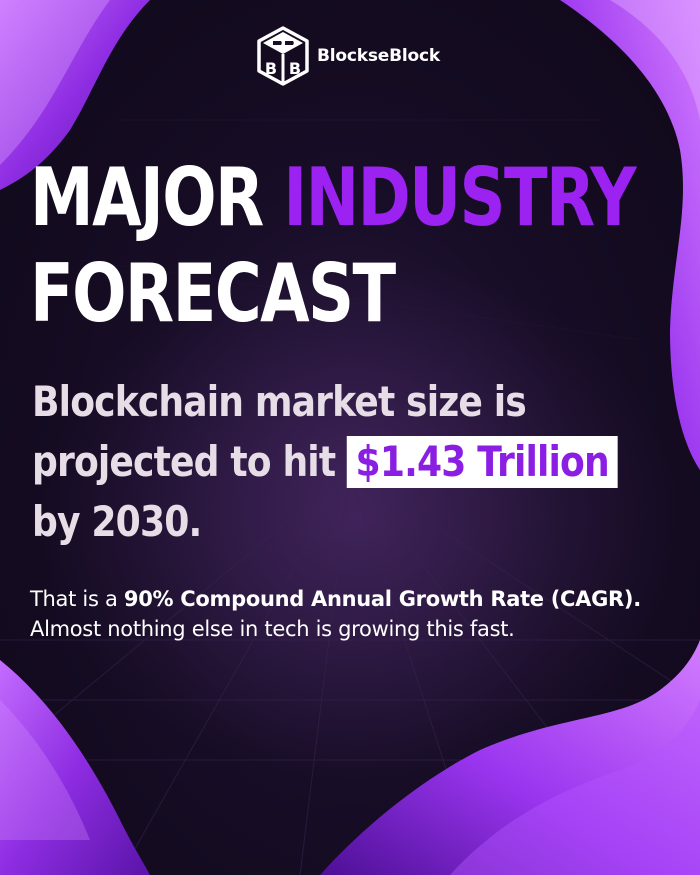  What do you see at coordinates (283, 56) in the screenshot?
I see `cube-logo-icon: B B` at bounding box center [283, 56].